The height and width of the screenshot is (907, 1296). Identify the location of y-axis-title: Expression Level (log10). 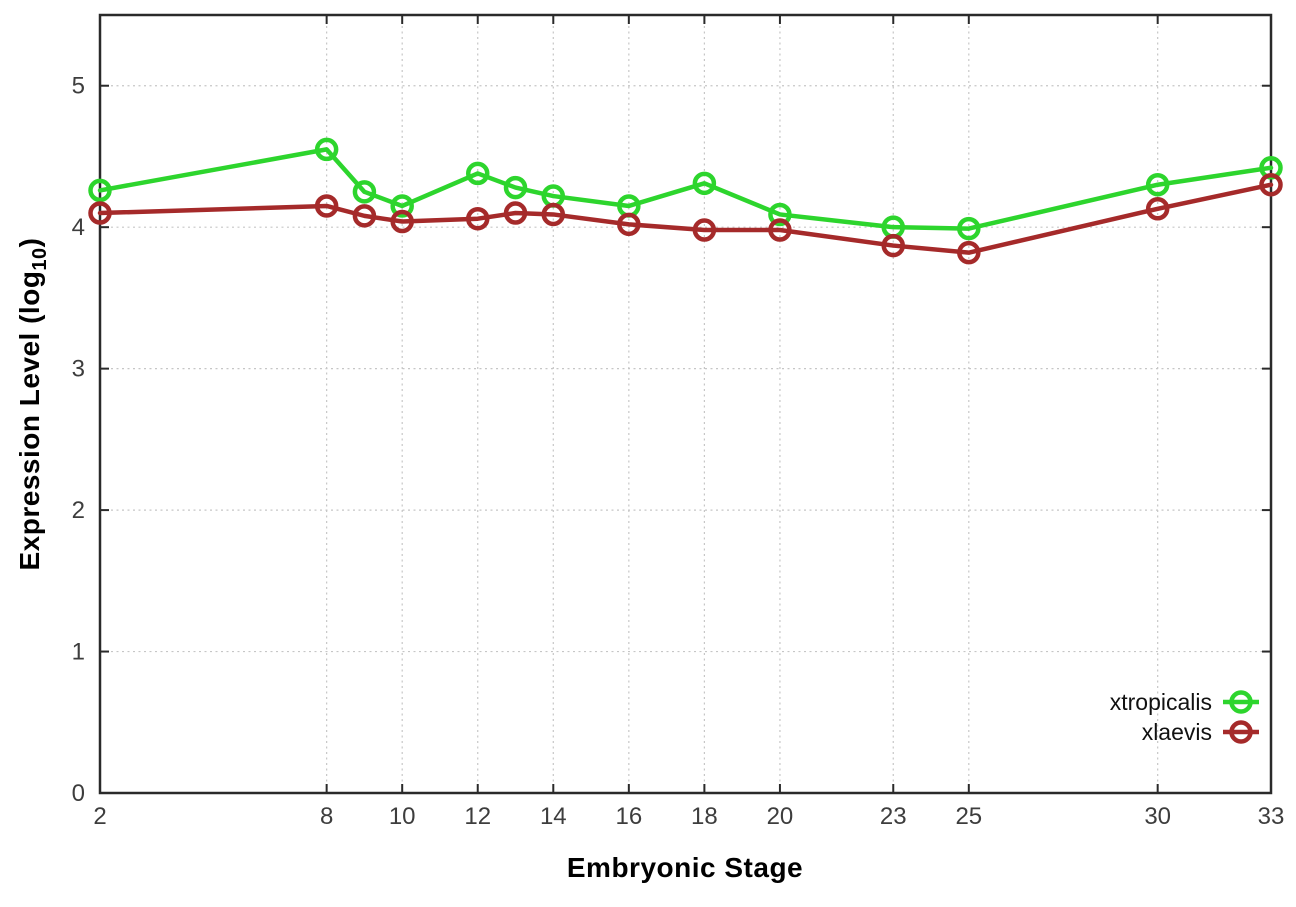
(33, 404).